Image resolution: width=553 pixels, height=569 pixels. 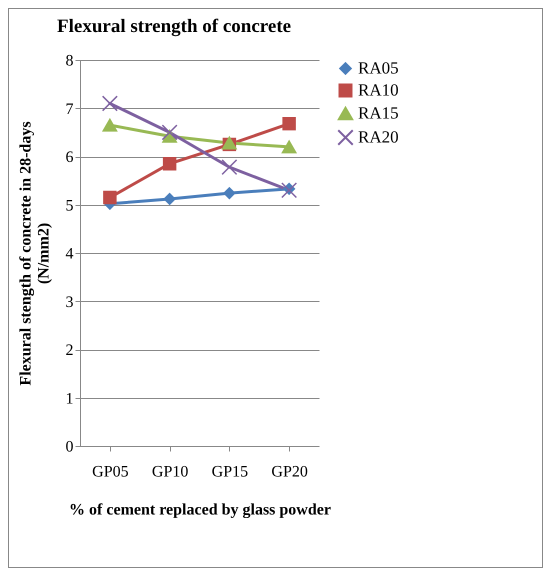 What do you see at coordinates (170, 472) in the screenshot?
I see `x-tick-label: GP10` at bounding box center [170, 472].